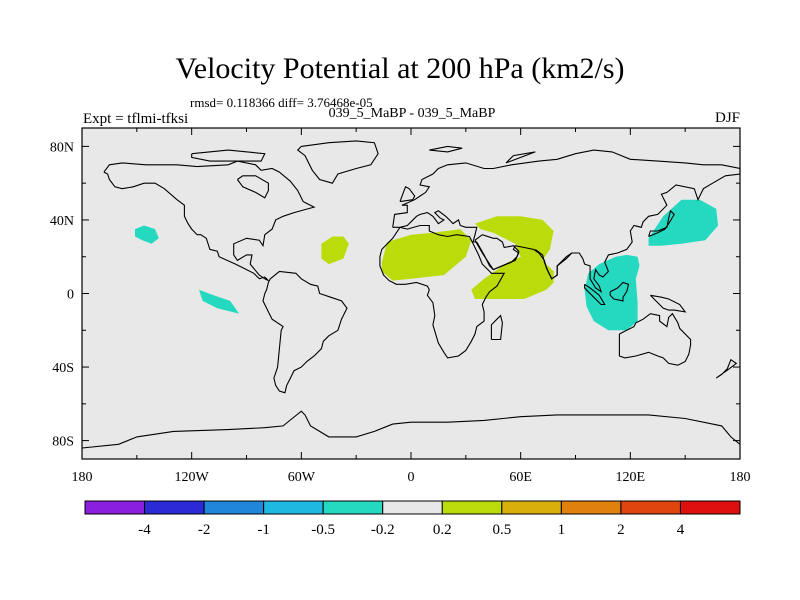 The width and height of the screenshot is (800, 600). I want to click on coastline-antarctica, so click(411, 429).